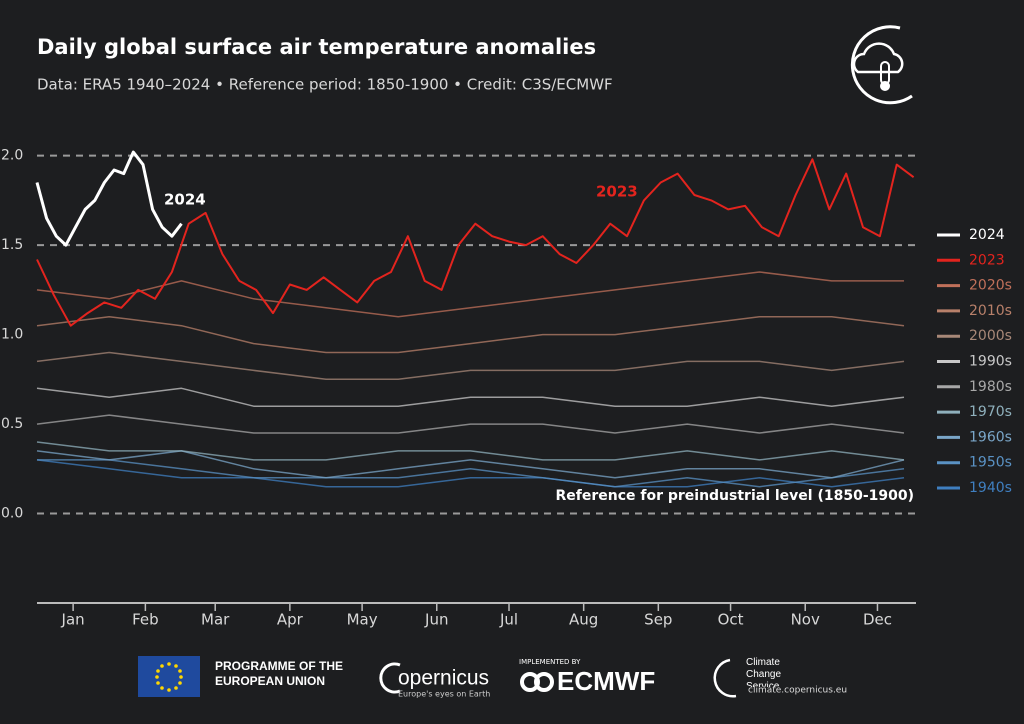 Image resolution: width=1024 pixels, height=724 pixels. I want to click on y-tick-label: 2.0, so click(12, 156).